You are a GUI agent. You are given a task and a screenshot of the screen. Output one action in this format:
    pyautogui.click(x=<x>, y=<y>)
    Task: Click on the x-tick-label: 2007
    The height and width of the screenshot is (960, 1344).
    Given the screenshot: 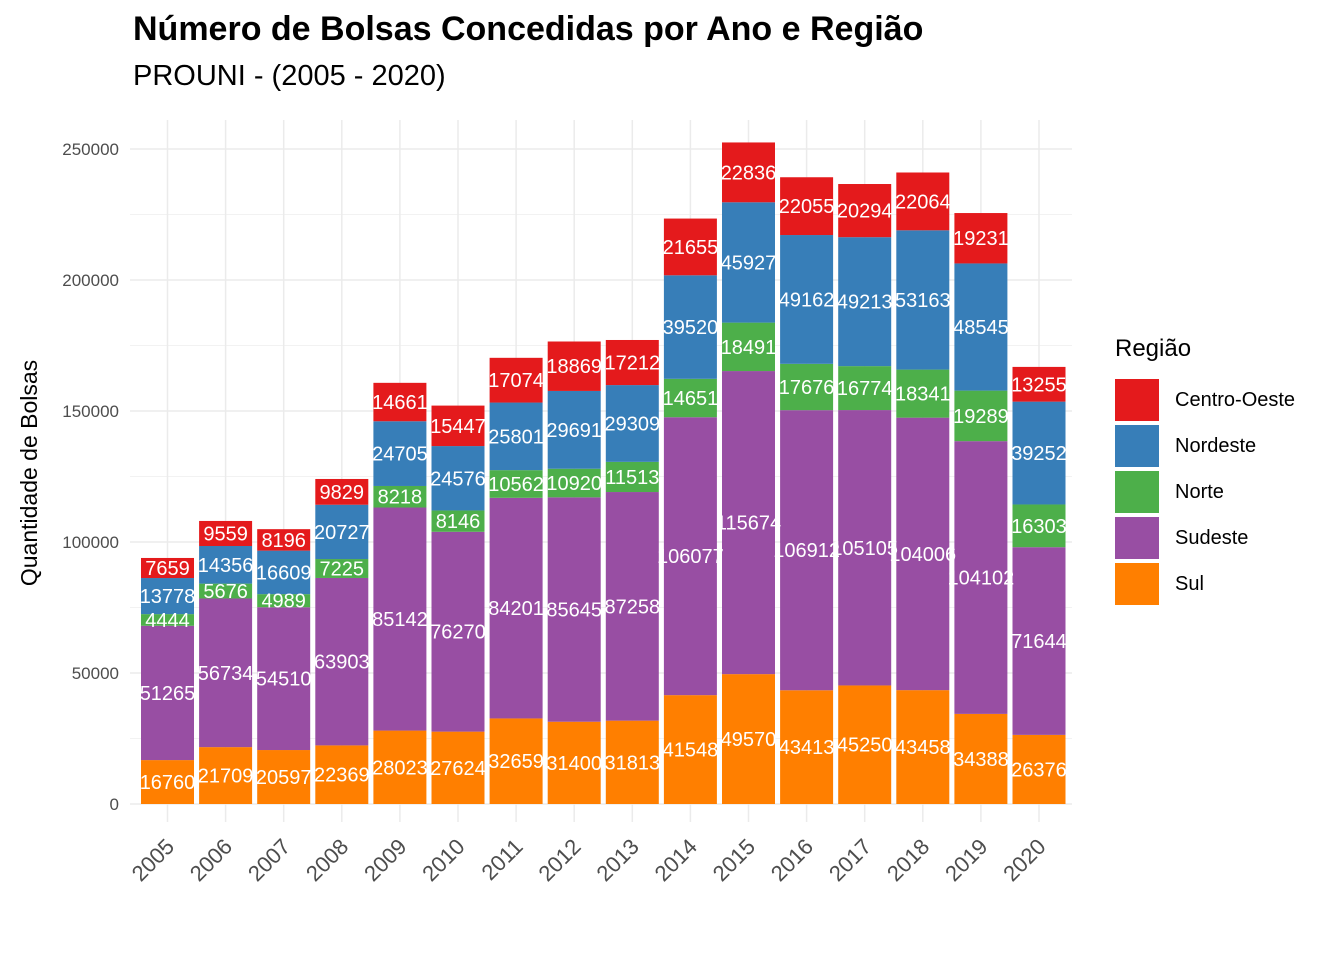 What is the action you would take?
    pyautogui.click(x=269, y=860)
    